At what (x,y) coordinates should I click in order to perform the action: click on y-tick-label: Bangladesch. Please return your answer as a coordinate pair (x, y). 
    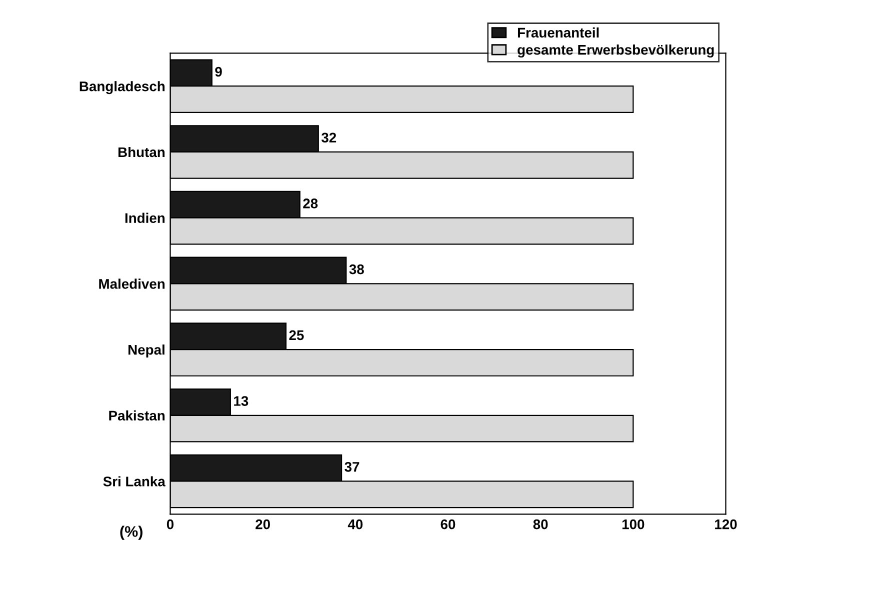
    Looking at the image, I should click on (122, 87).